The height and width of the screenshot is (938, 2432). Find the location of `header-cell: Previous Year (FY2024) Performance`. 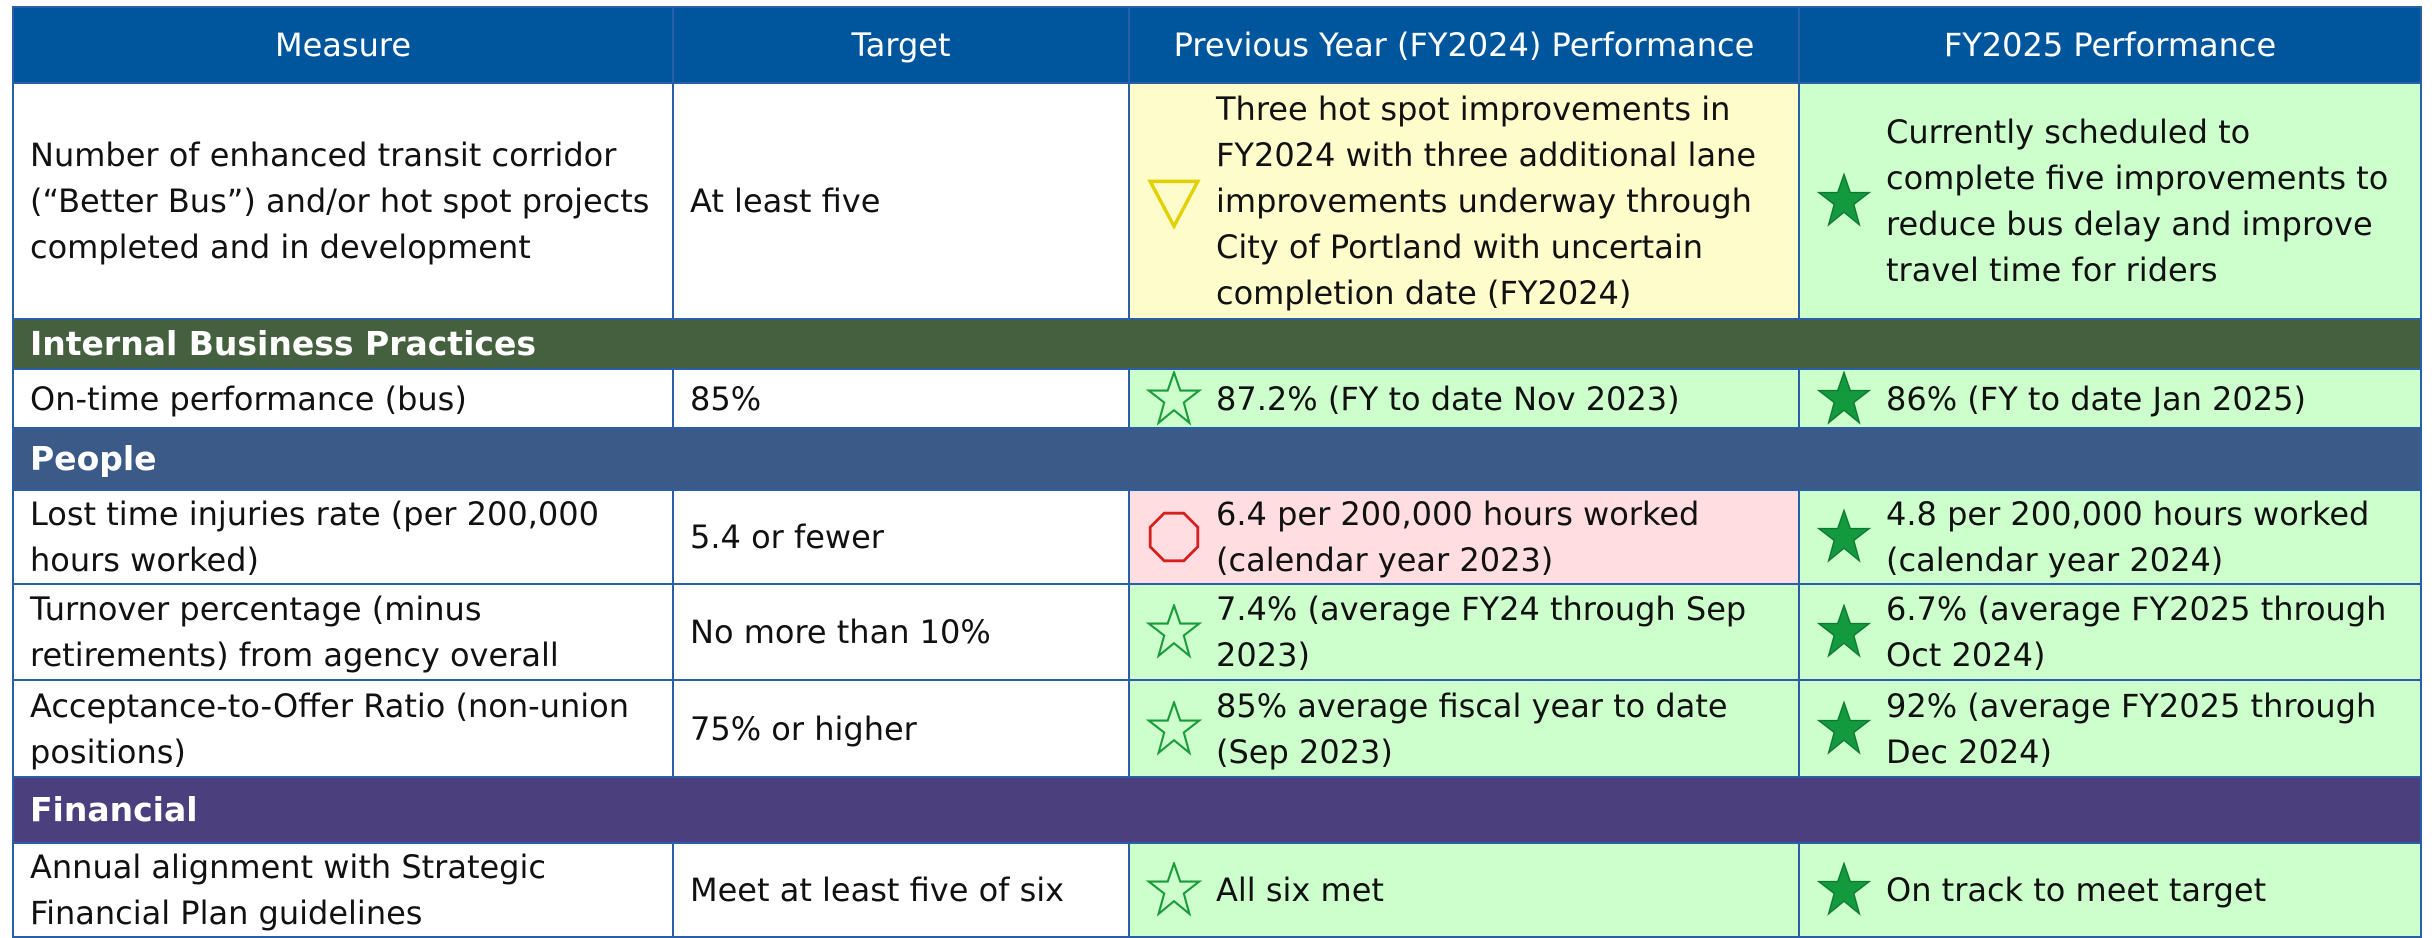

header-cell: Previous Year (FY2024) Performance is located at coordinates (1464, 45).